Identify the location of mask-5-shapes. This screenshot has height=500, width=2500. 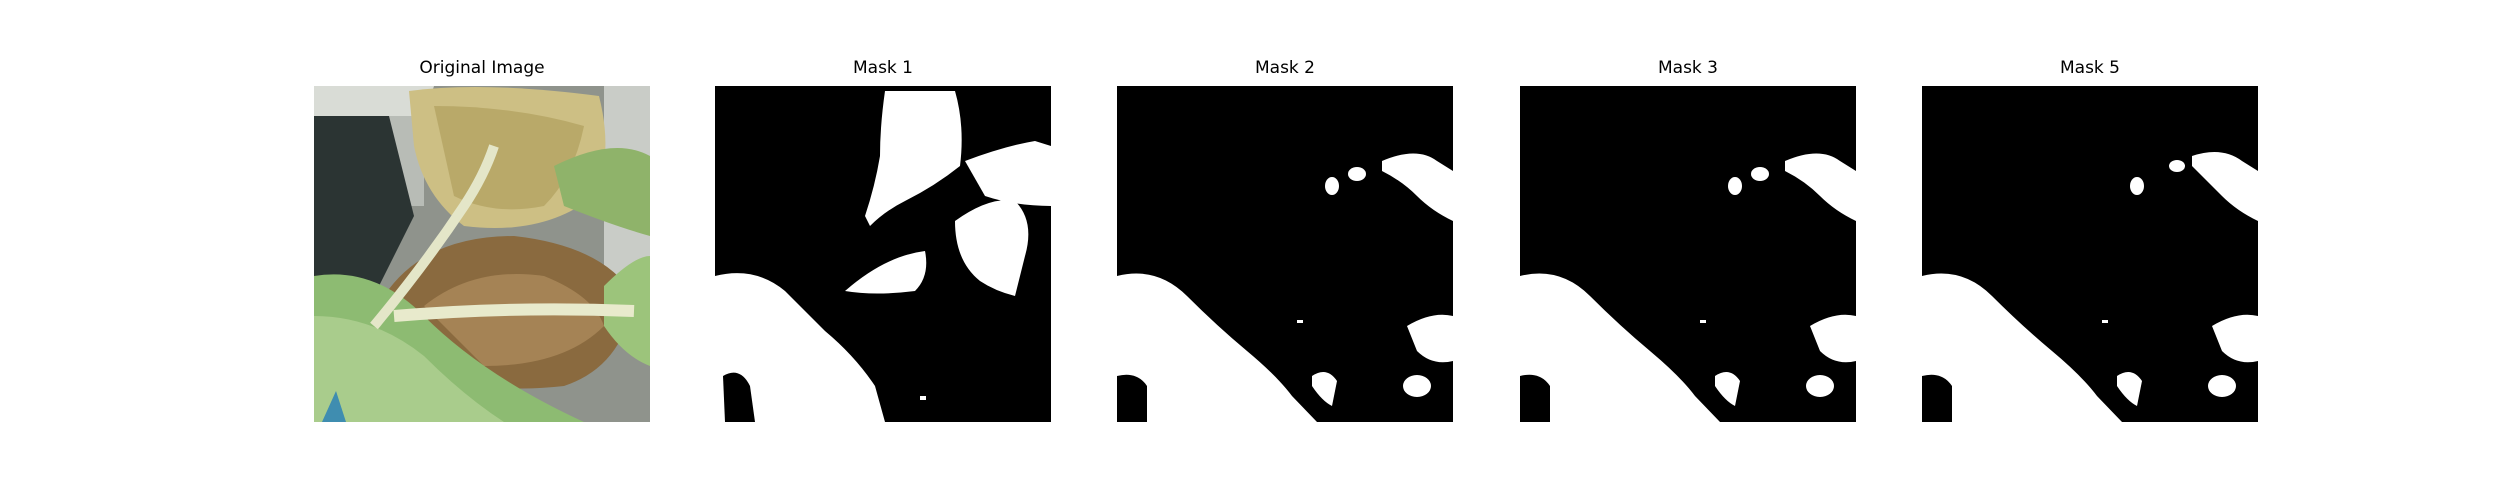
(2090, 254).